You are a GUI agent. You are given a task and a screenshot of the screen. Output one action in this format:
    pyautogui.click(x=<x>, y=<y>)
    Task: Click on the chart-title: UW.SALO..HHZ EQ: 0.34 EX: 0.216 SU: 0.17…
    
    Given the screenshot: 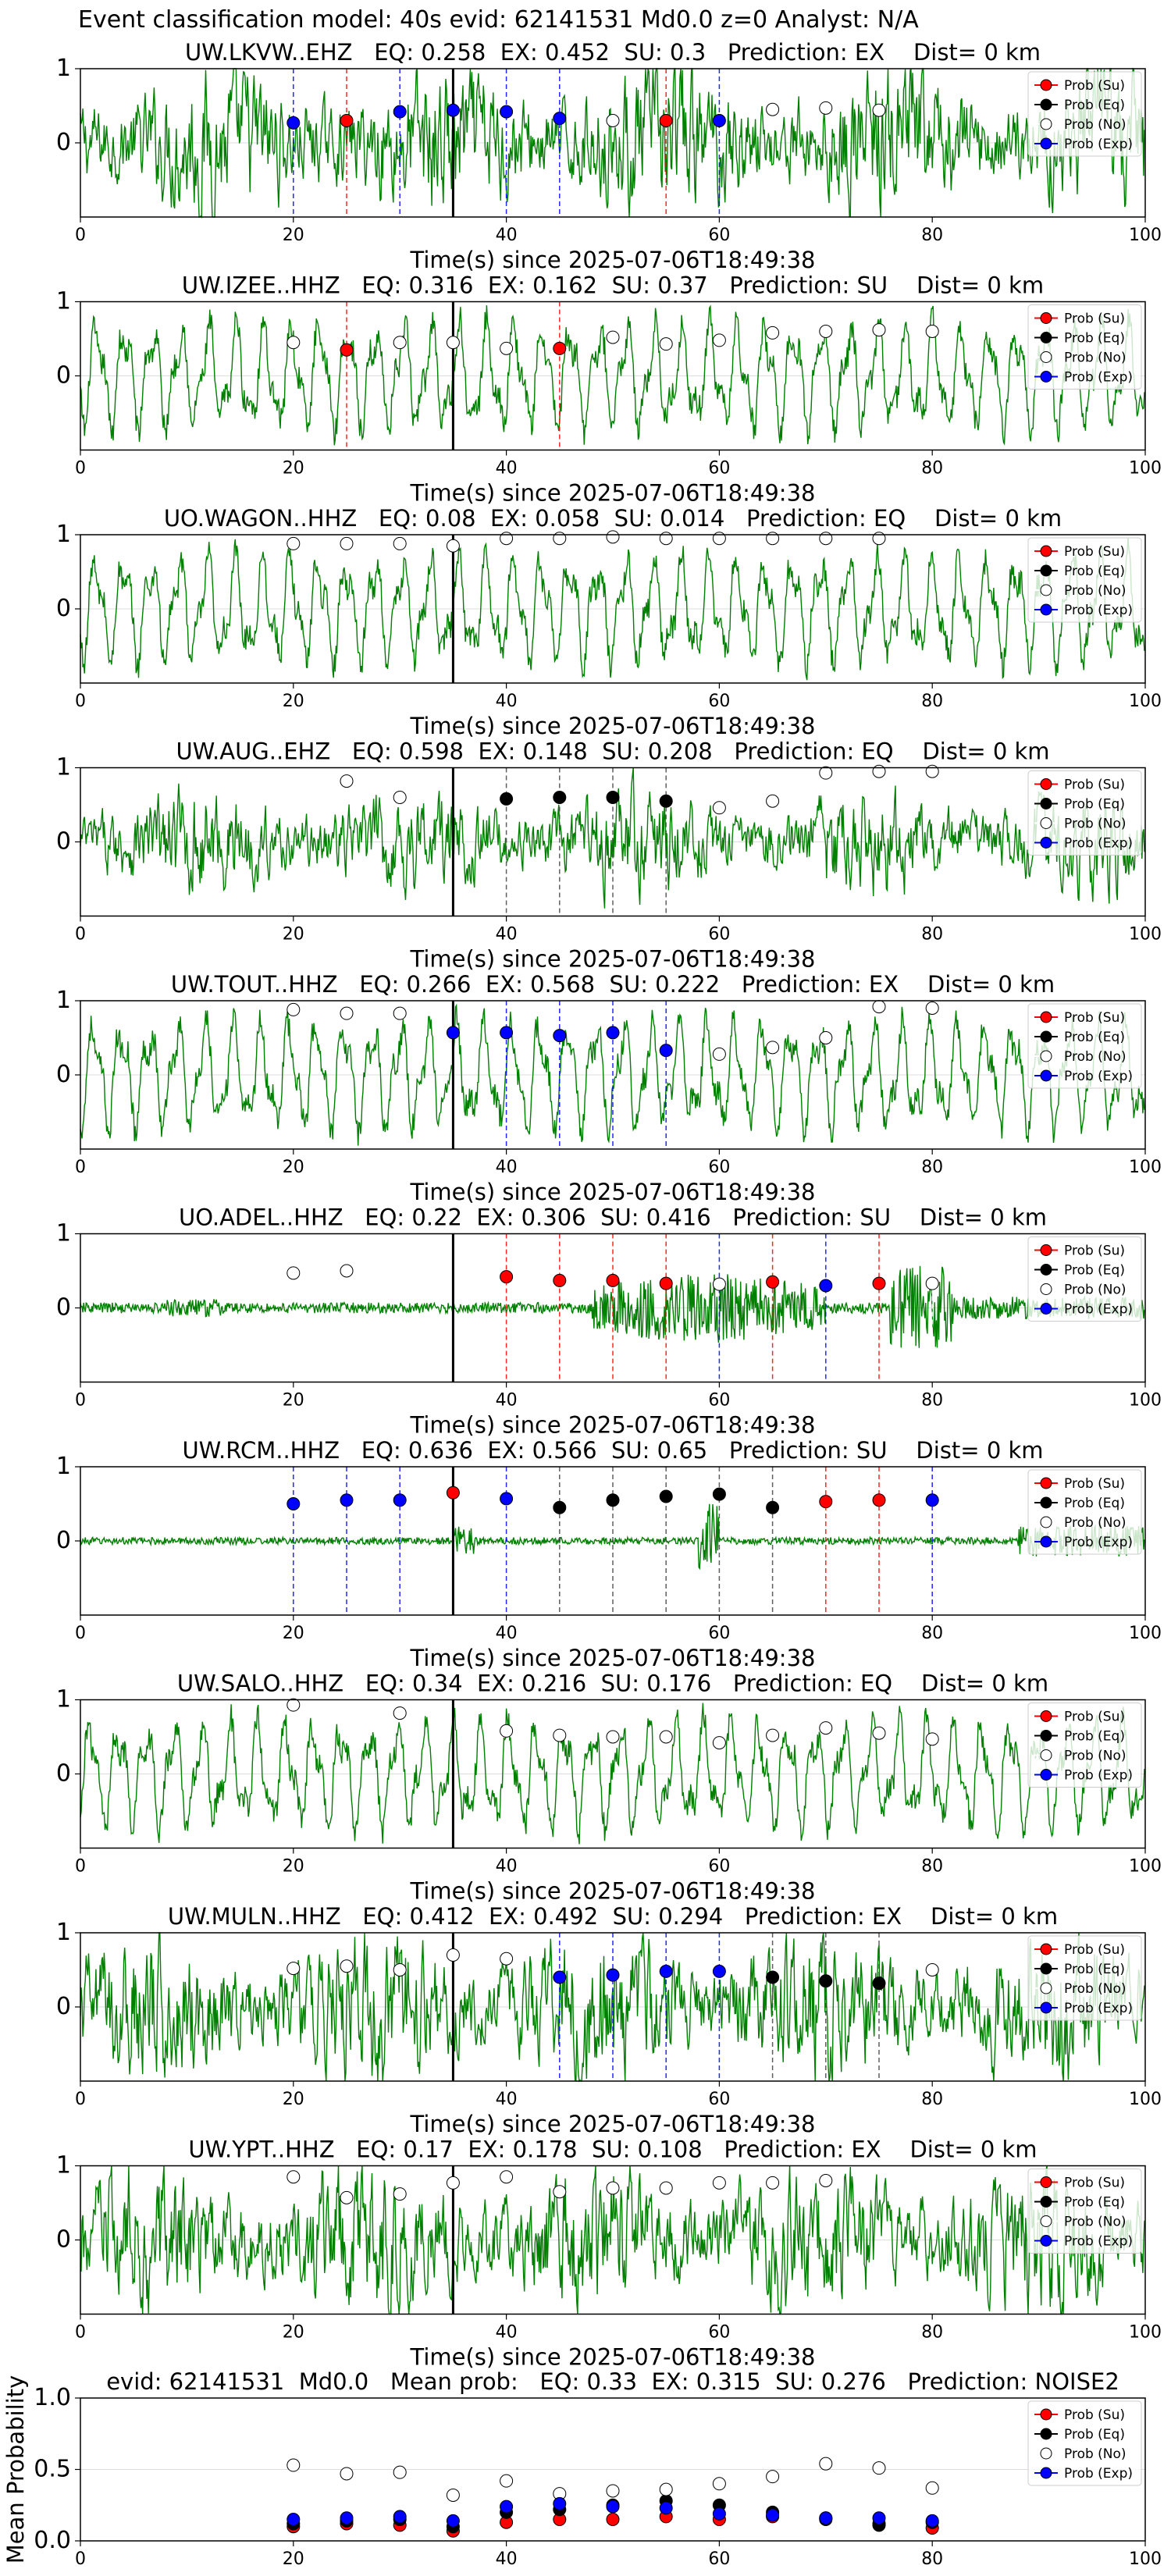 What is the action you would take?
    pyautogui.click(x=612, y=1683)
    